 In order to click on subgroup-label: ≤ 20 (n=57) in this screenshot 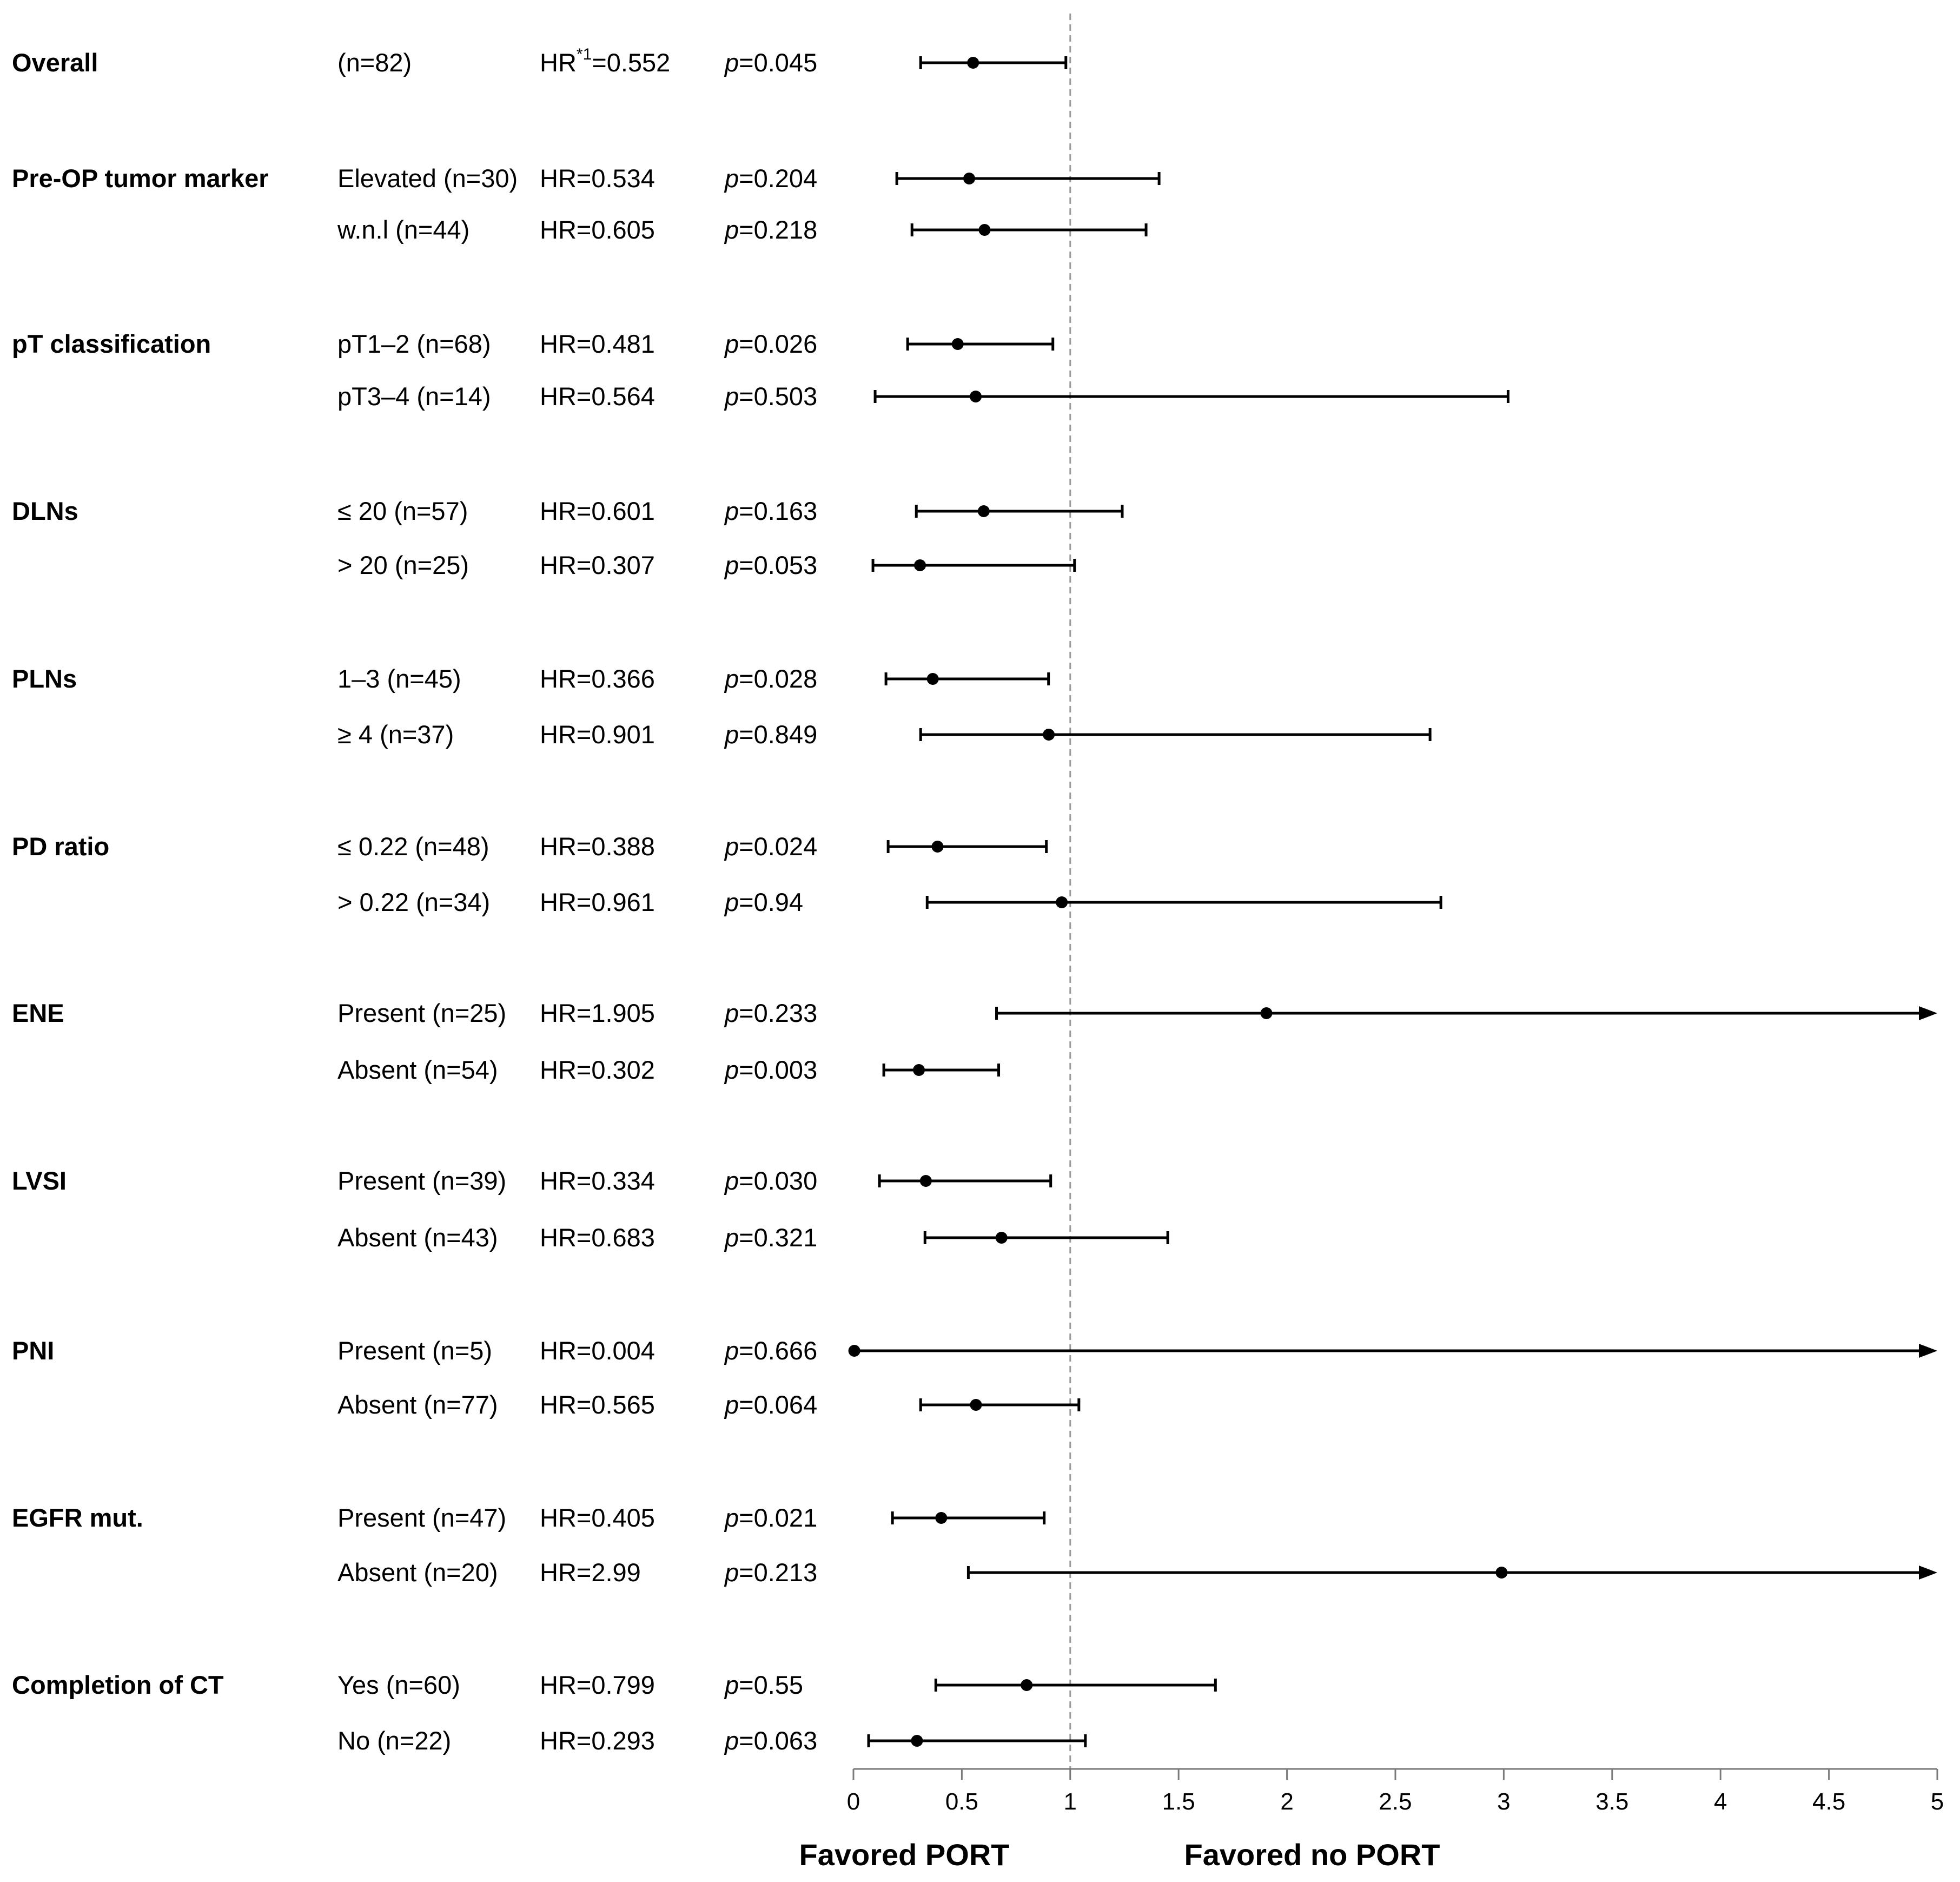, I will do `click(402, 511)`.